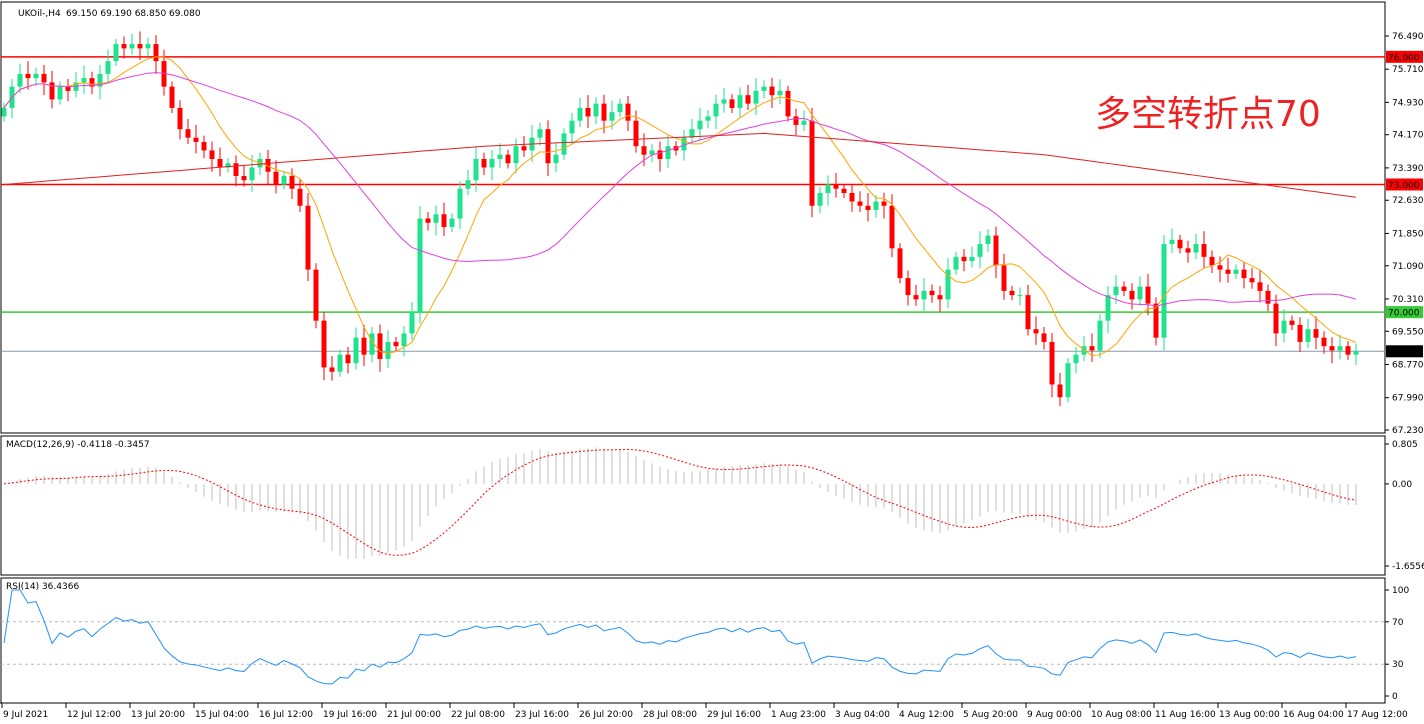  What do you see at coordinates (1408, 234) in the screenshot?
I see `y-tick-label: 71.850` at bounding box center [1408, 234].